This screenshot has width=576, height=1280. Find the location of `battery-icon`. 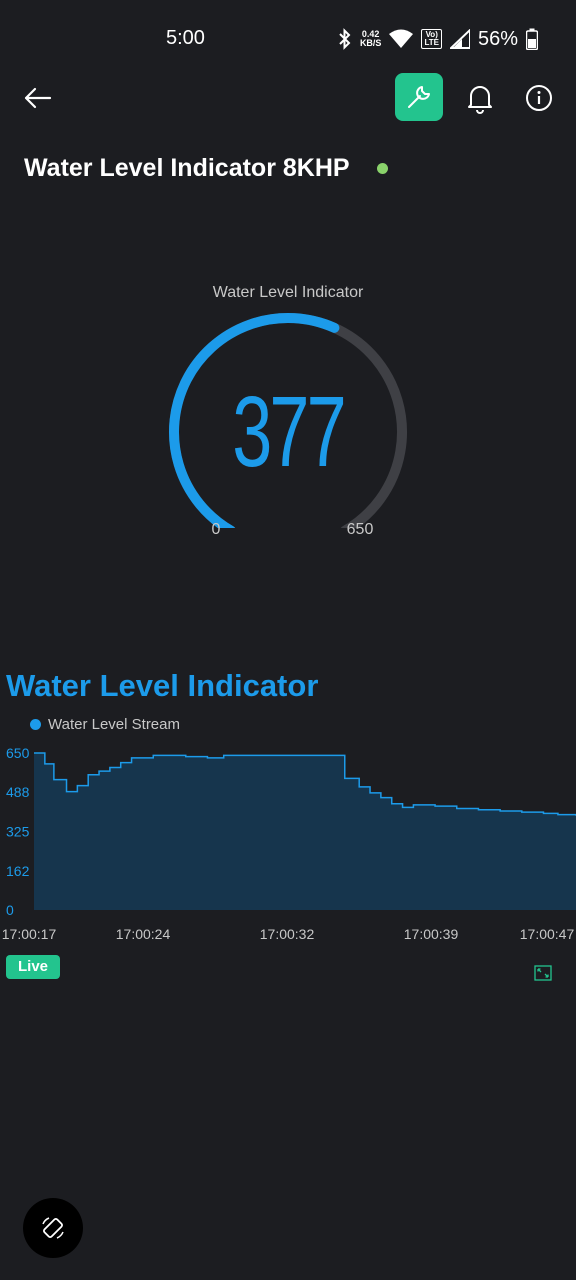

battery-icon is located at coordinates (532, 39).